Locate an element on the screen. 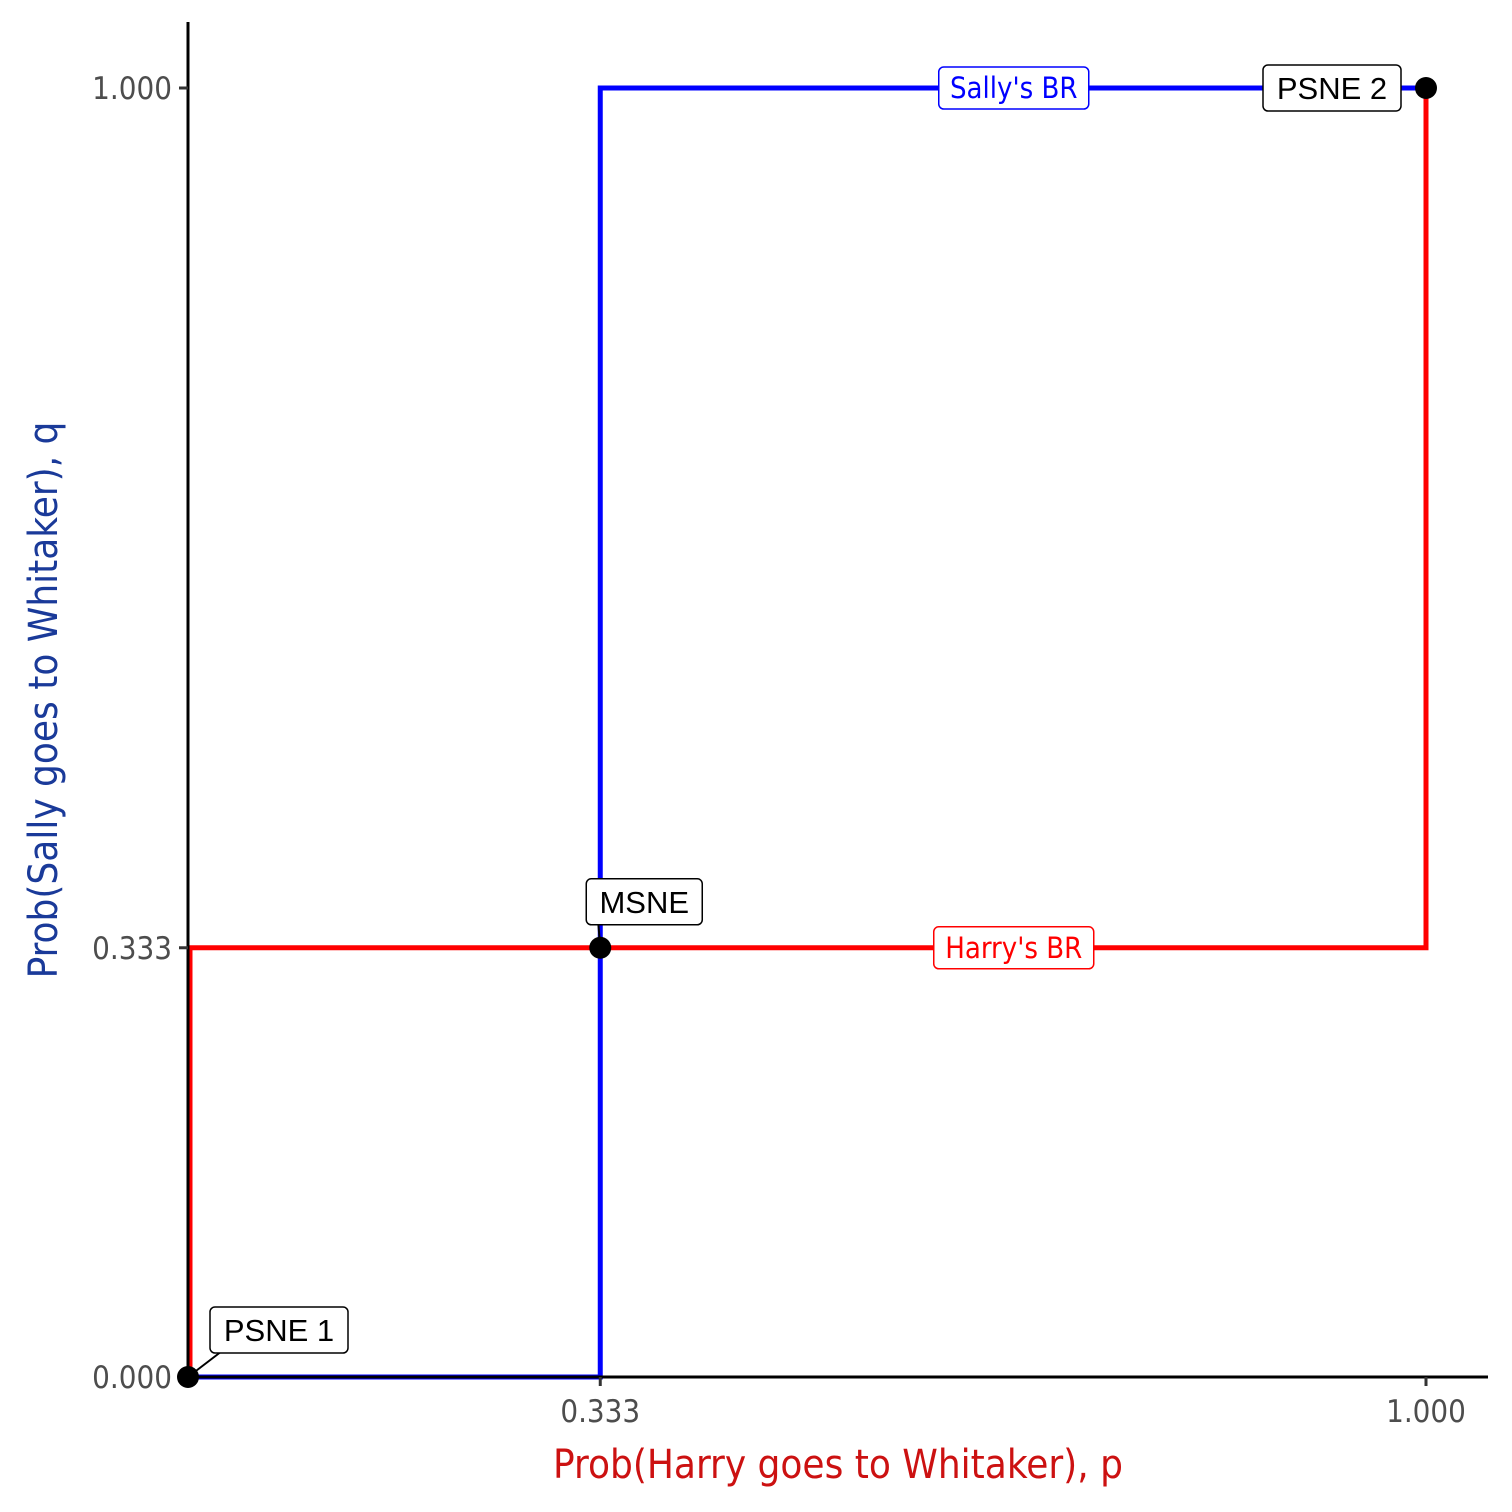 The width and height of the screenshot is (1512, 1512). annotation-text: PSNE 1 is located at coordinates (279, 1330).